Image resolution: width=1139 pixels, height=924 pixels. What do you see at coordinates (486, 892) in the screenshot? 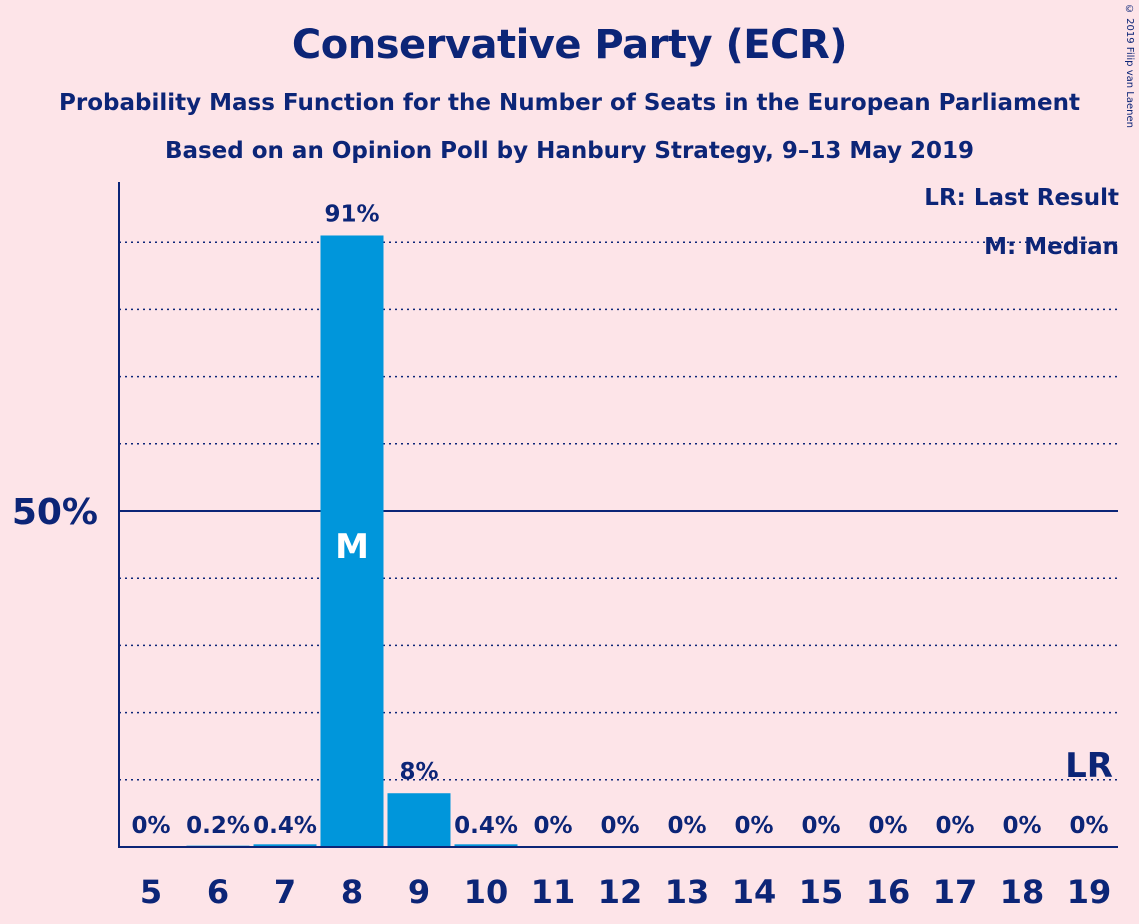
I see `x-tick-label: 10` at bounding box center [486, 892].